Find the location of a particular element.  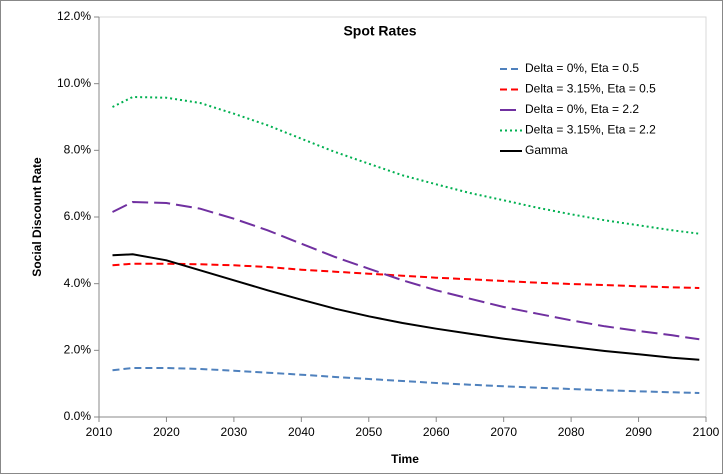

x-tick-label: 2080 is located at coordinates (571, 432).